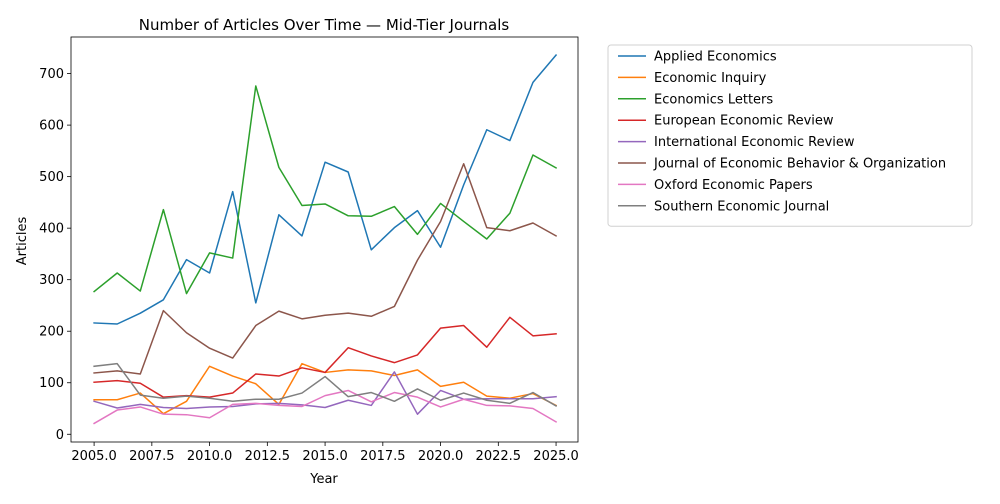 The height and width of the screenshot is (504, 1000). Describe the element at coordinates (22, 241) in the screenshot. I see `y-axis-label: Articles` at that location.